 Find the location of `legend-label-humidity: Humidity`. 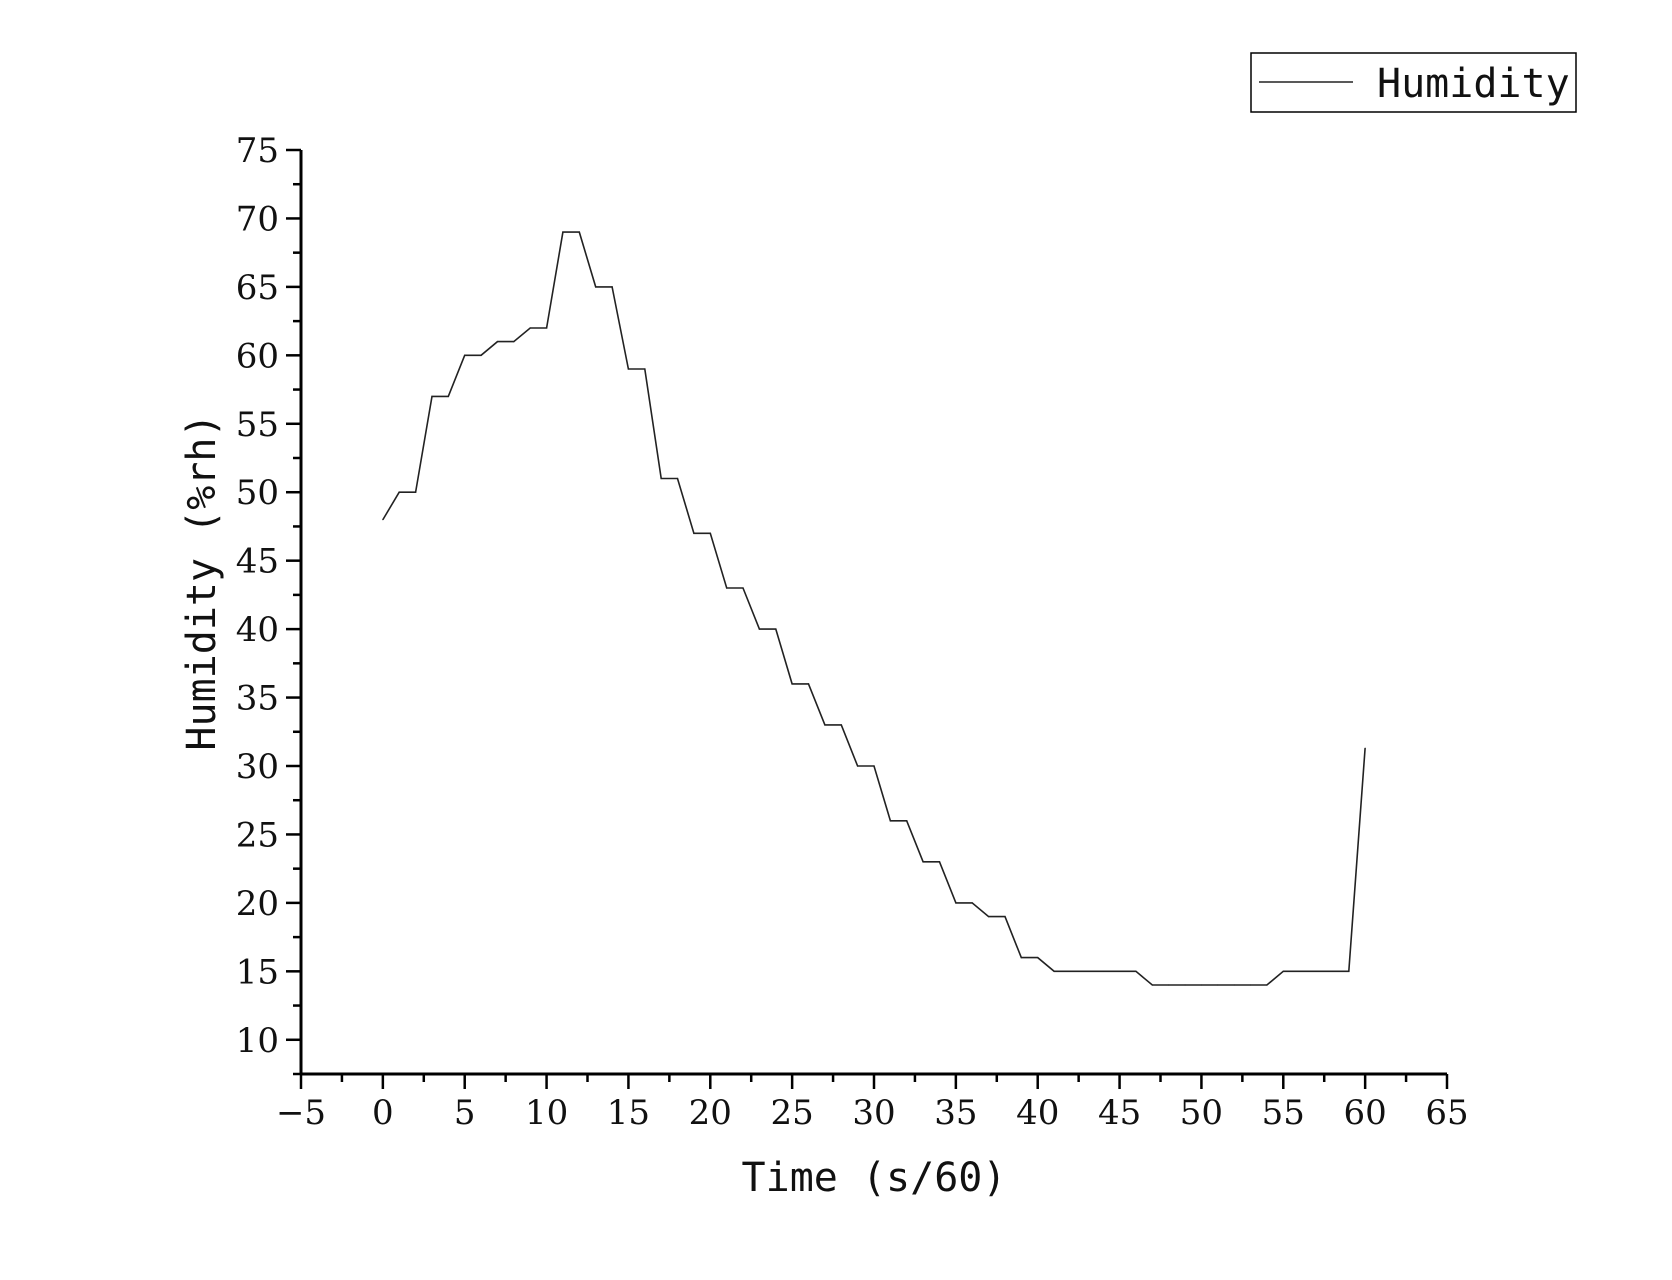

legend-label-humidity: Humidity is located at coordinates (1473, 84).